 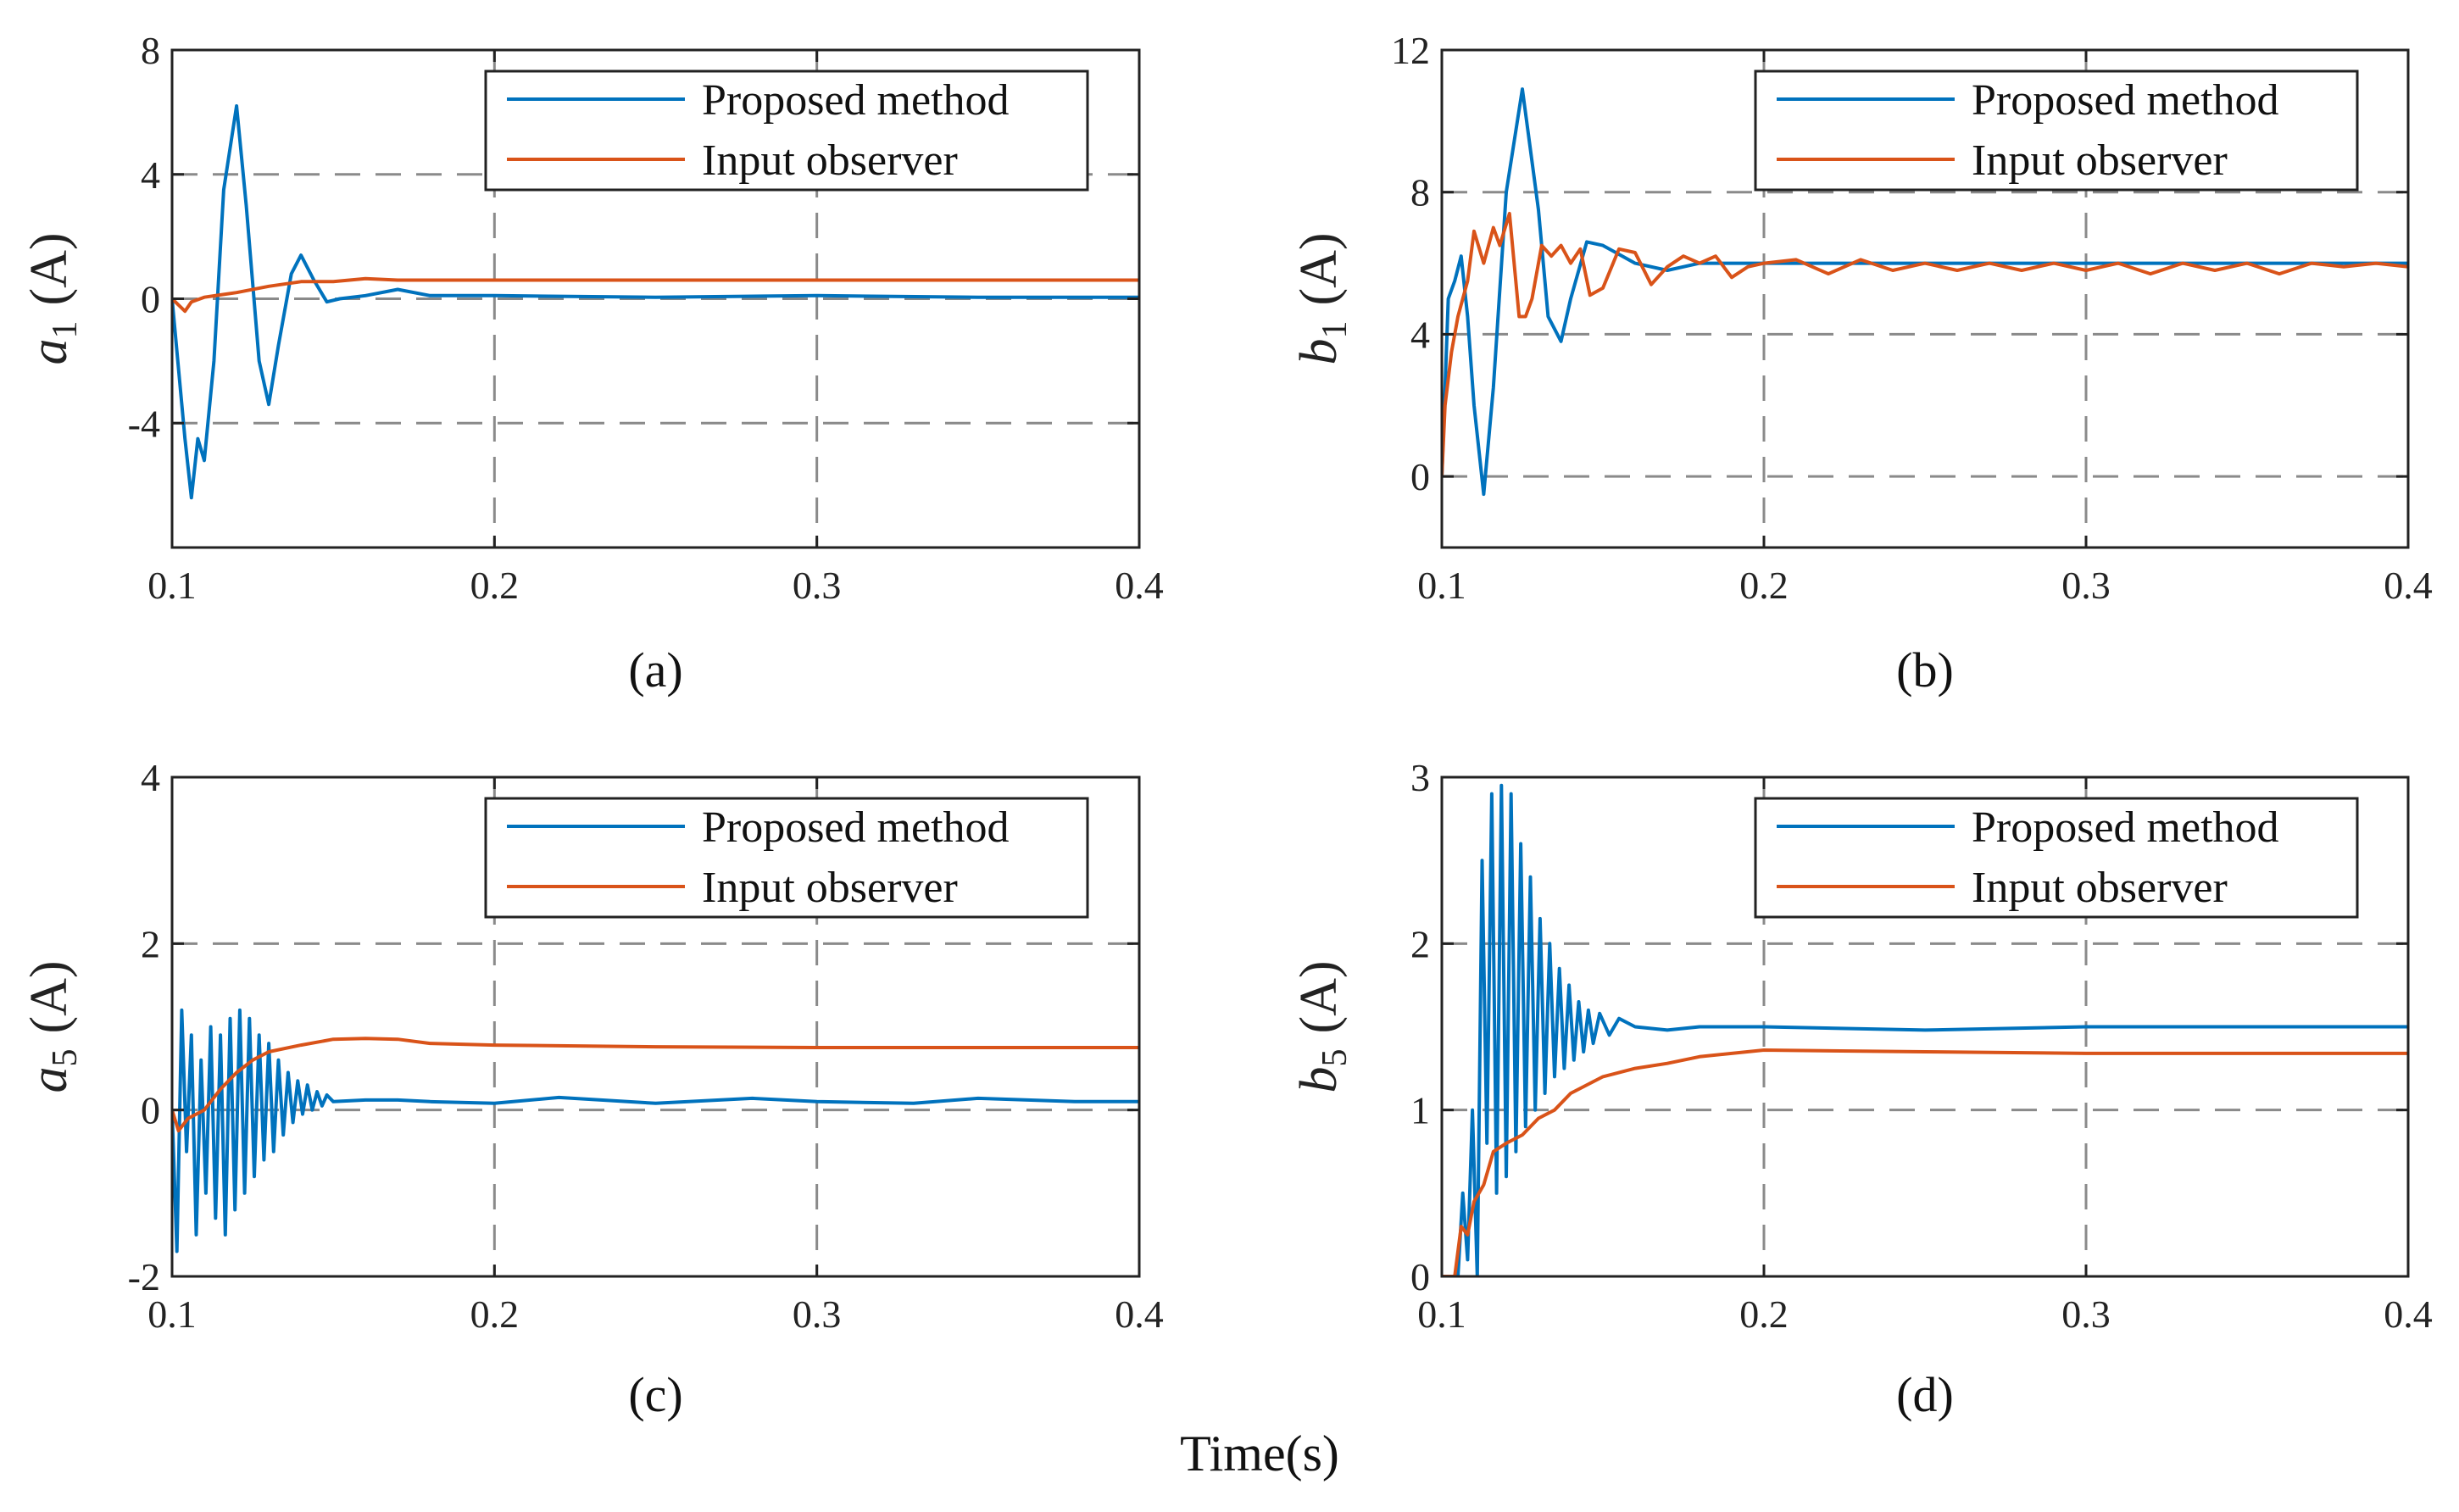 I want to click on panel-caption: (d), so click(x=1925, y=1395).